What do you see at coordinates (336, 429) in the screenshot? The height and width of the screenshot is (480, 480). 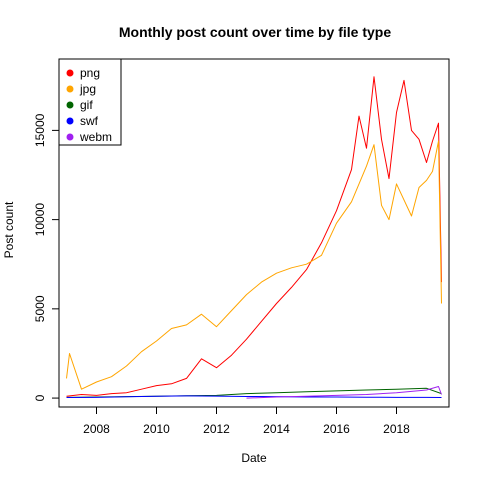 I see `x-tick-label: 2016` at bounding box center [336, 429].